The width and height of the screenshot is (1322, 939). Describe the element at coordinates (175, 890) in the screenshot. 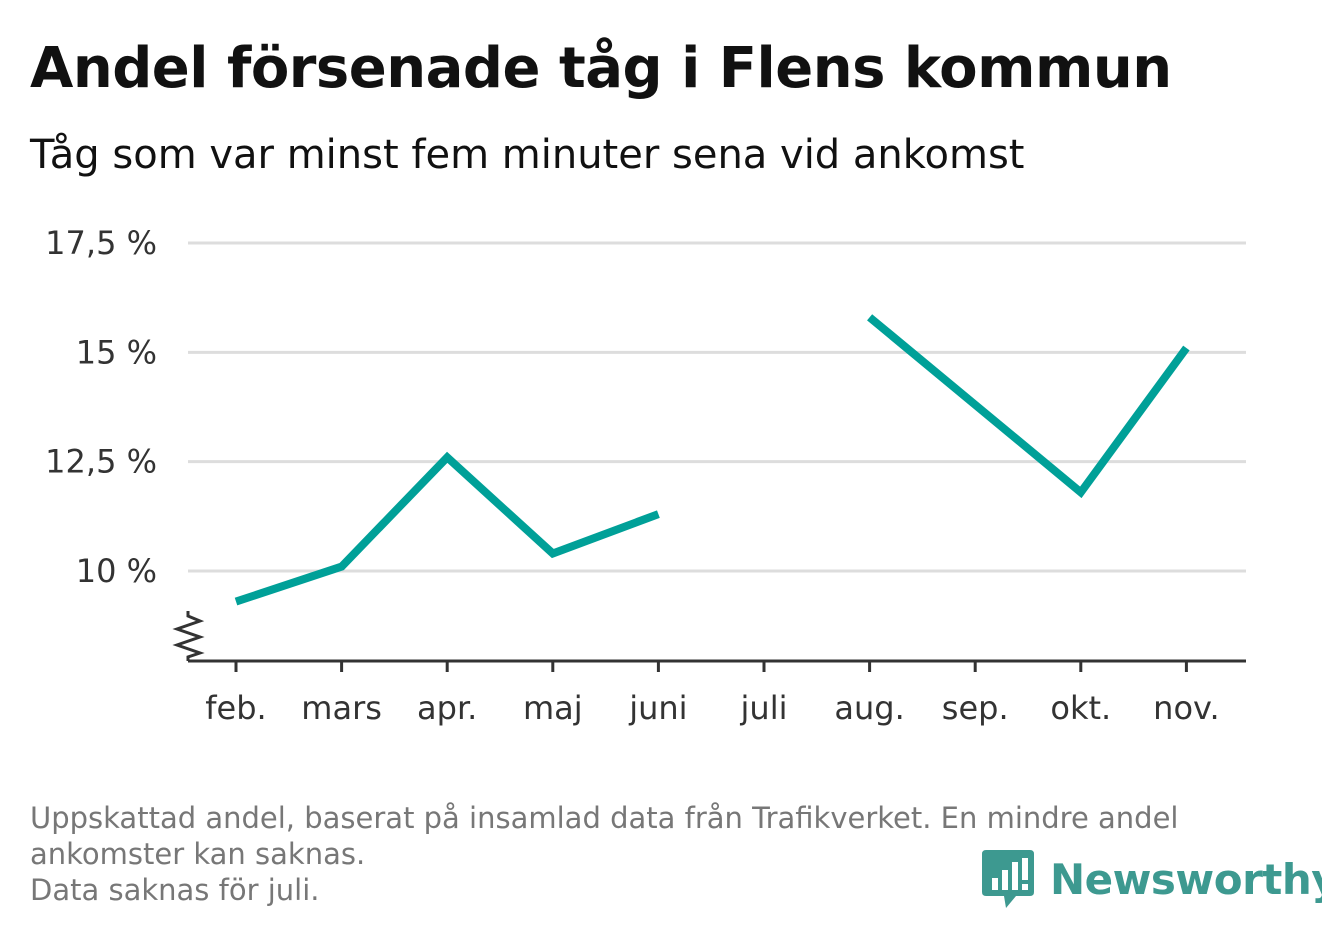

I see `footnote-line: Data saknas för juli.` at that location.